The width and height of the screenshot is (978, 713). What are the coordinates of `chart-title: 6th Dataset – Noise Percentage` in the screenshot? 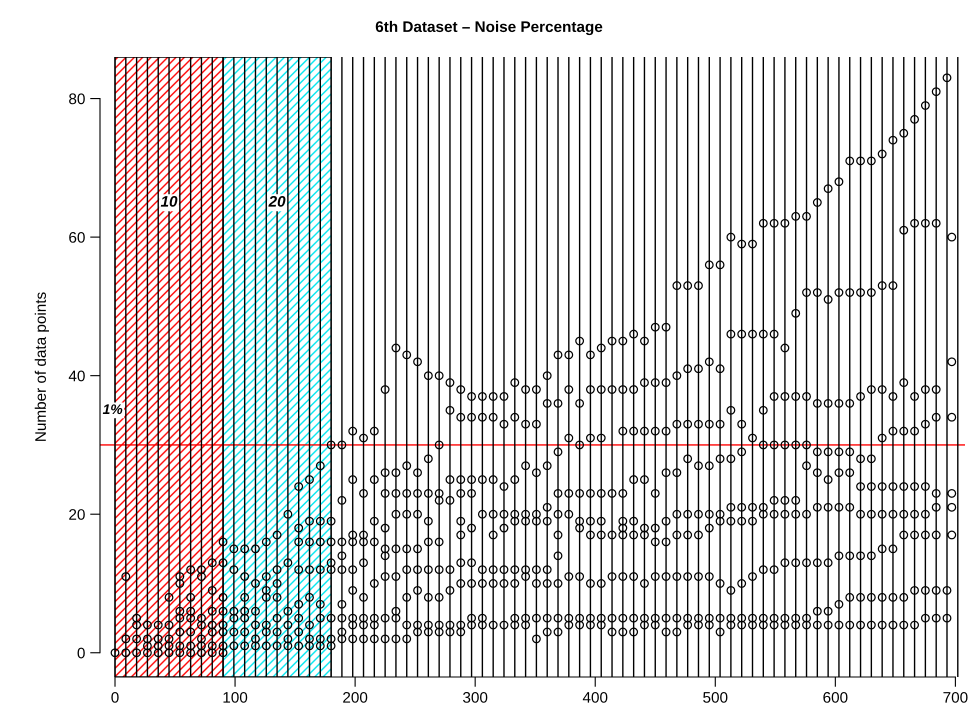 It's located at (489, 28).